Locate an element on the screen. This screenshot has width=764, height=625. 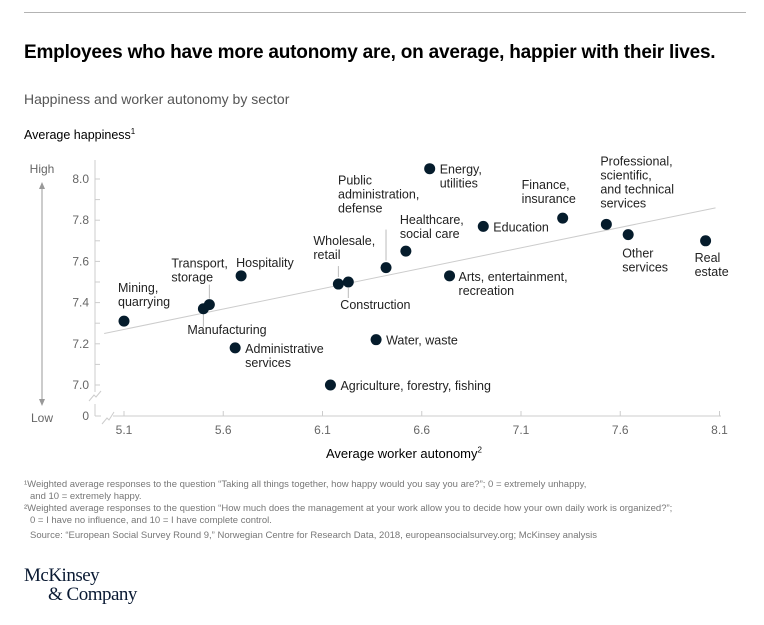
leader-lines is located at coordinates (294, 278).